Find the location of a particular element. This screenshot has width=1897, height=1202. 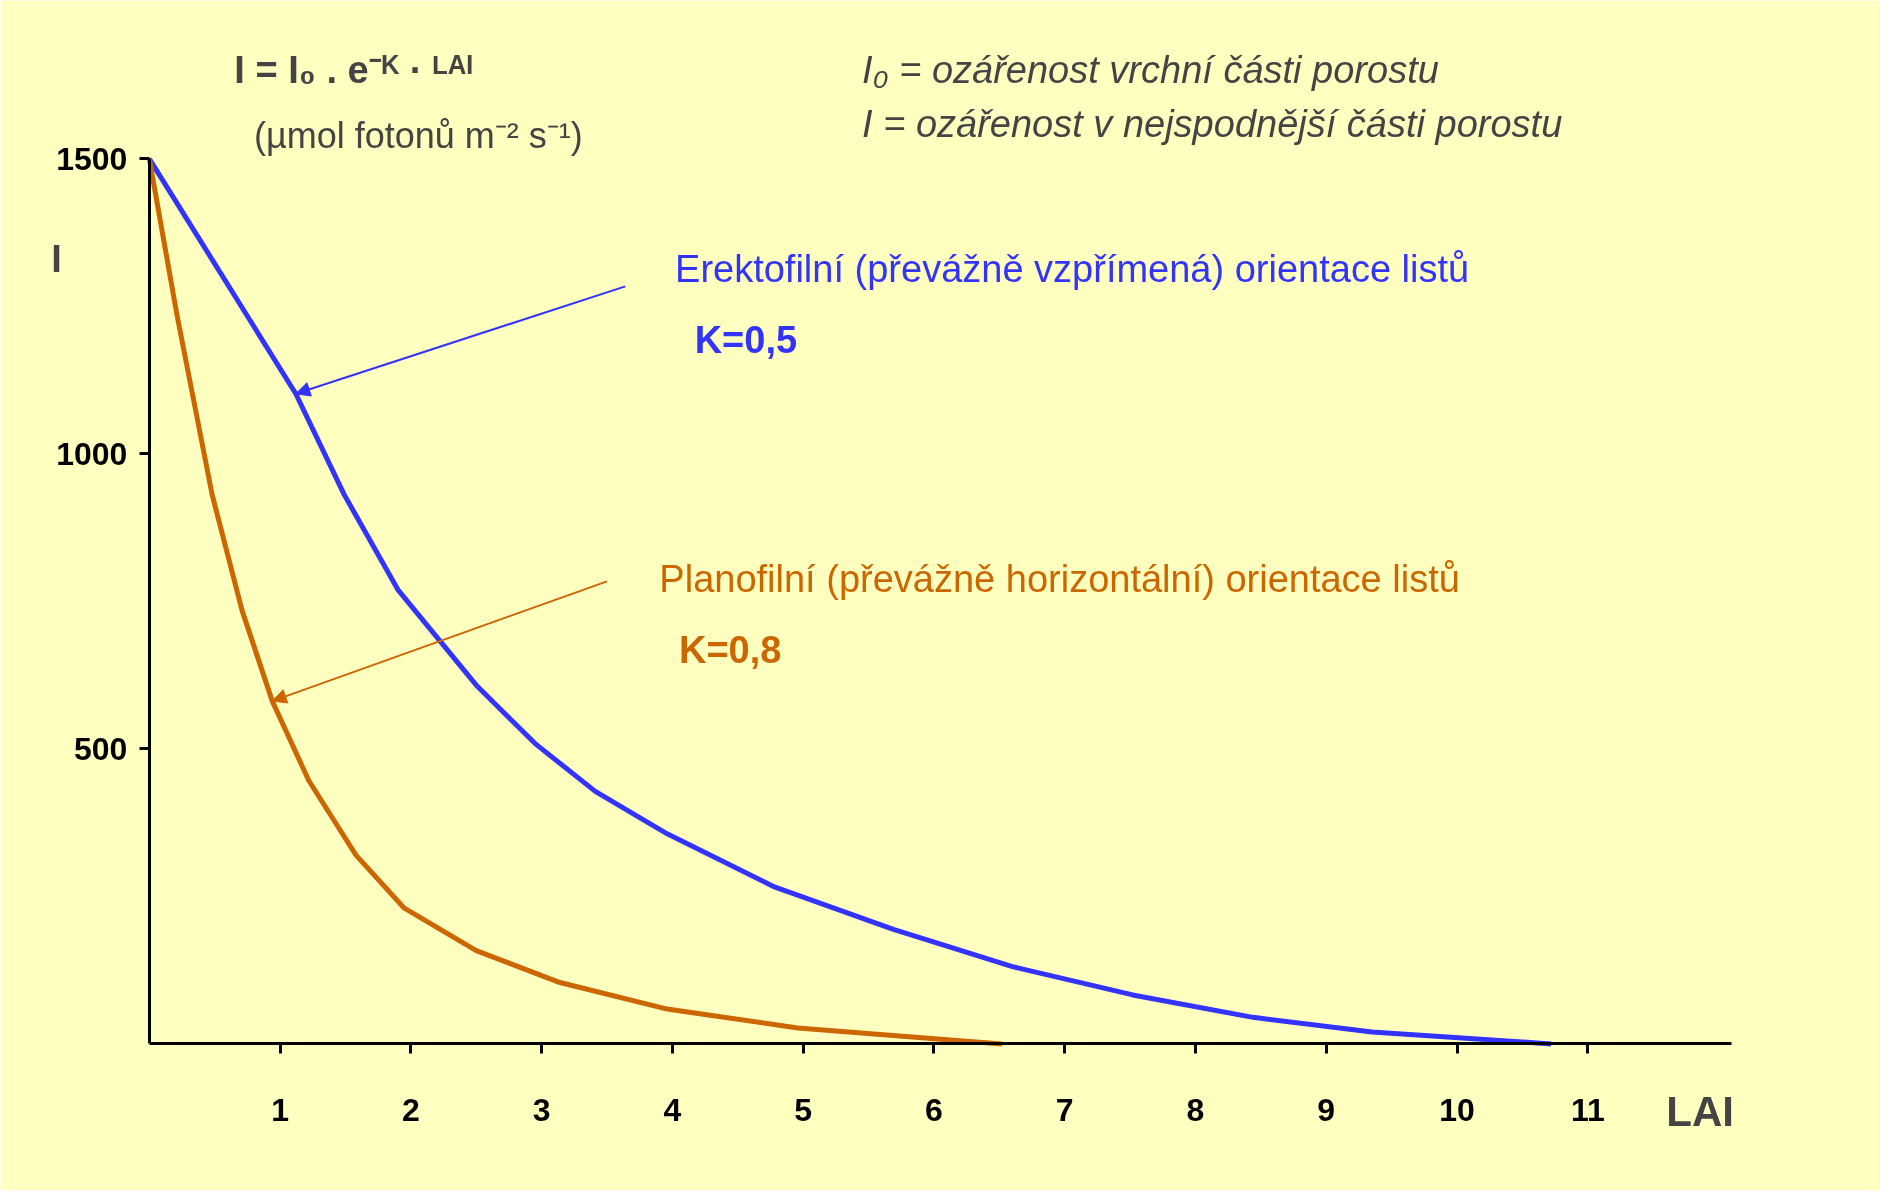

x-tick-label: 3 is located at coordinates (541, 1109).